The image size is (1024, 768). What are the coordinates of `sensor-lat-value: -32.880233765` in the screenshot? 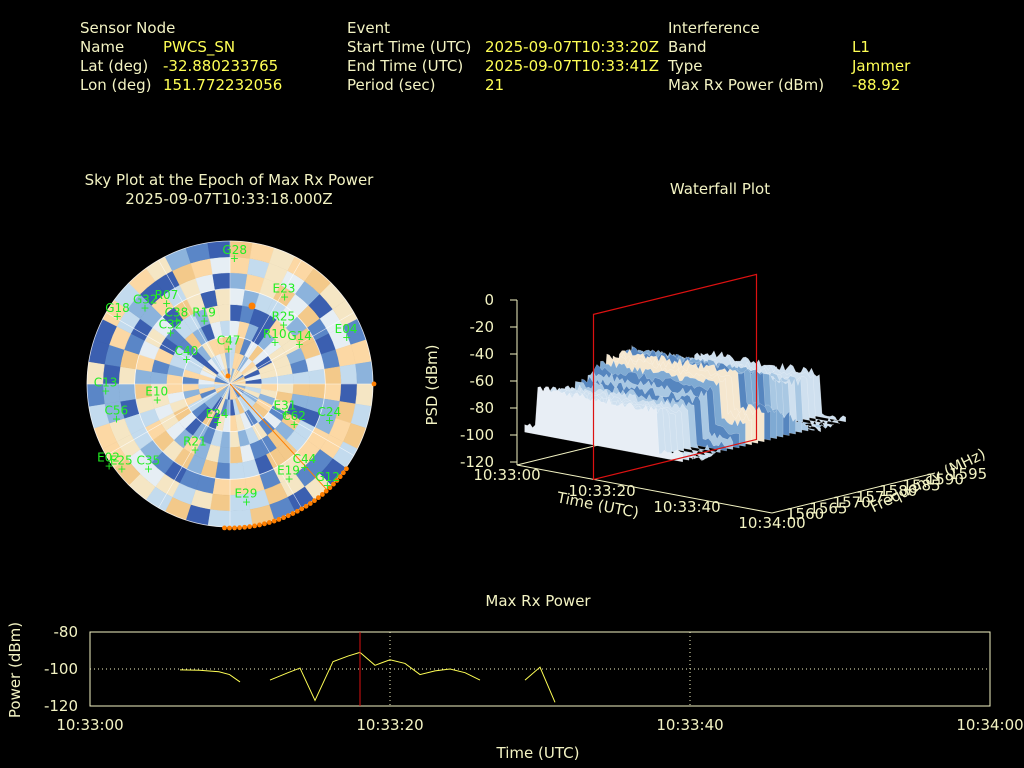 It's located at (221, 66).